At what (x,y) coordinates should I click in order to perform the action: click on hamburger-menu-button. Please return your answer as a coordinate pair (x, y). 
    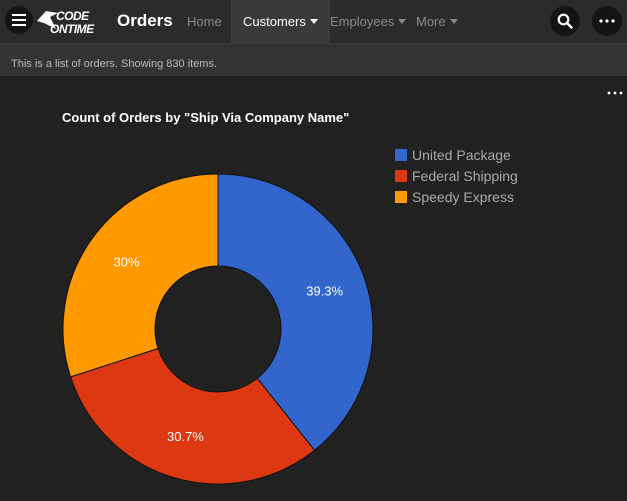
    Looking at the image, I should click on (19, 20).